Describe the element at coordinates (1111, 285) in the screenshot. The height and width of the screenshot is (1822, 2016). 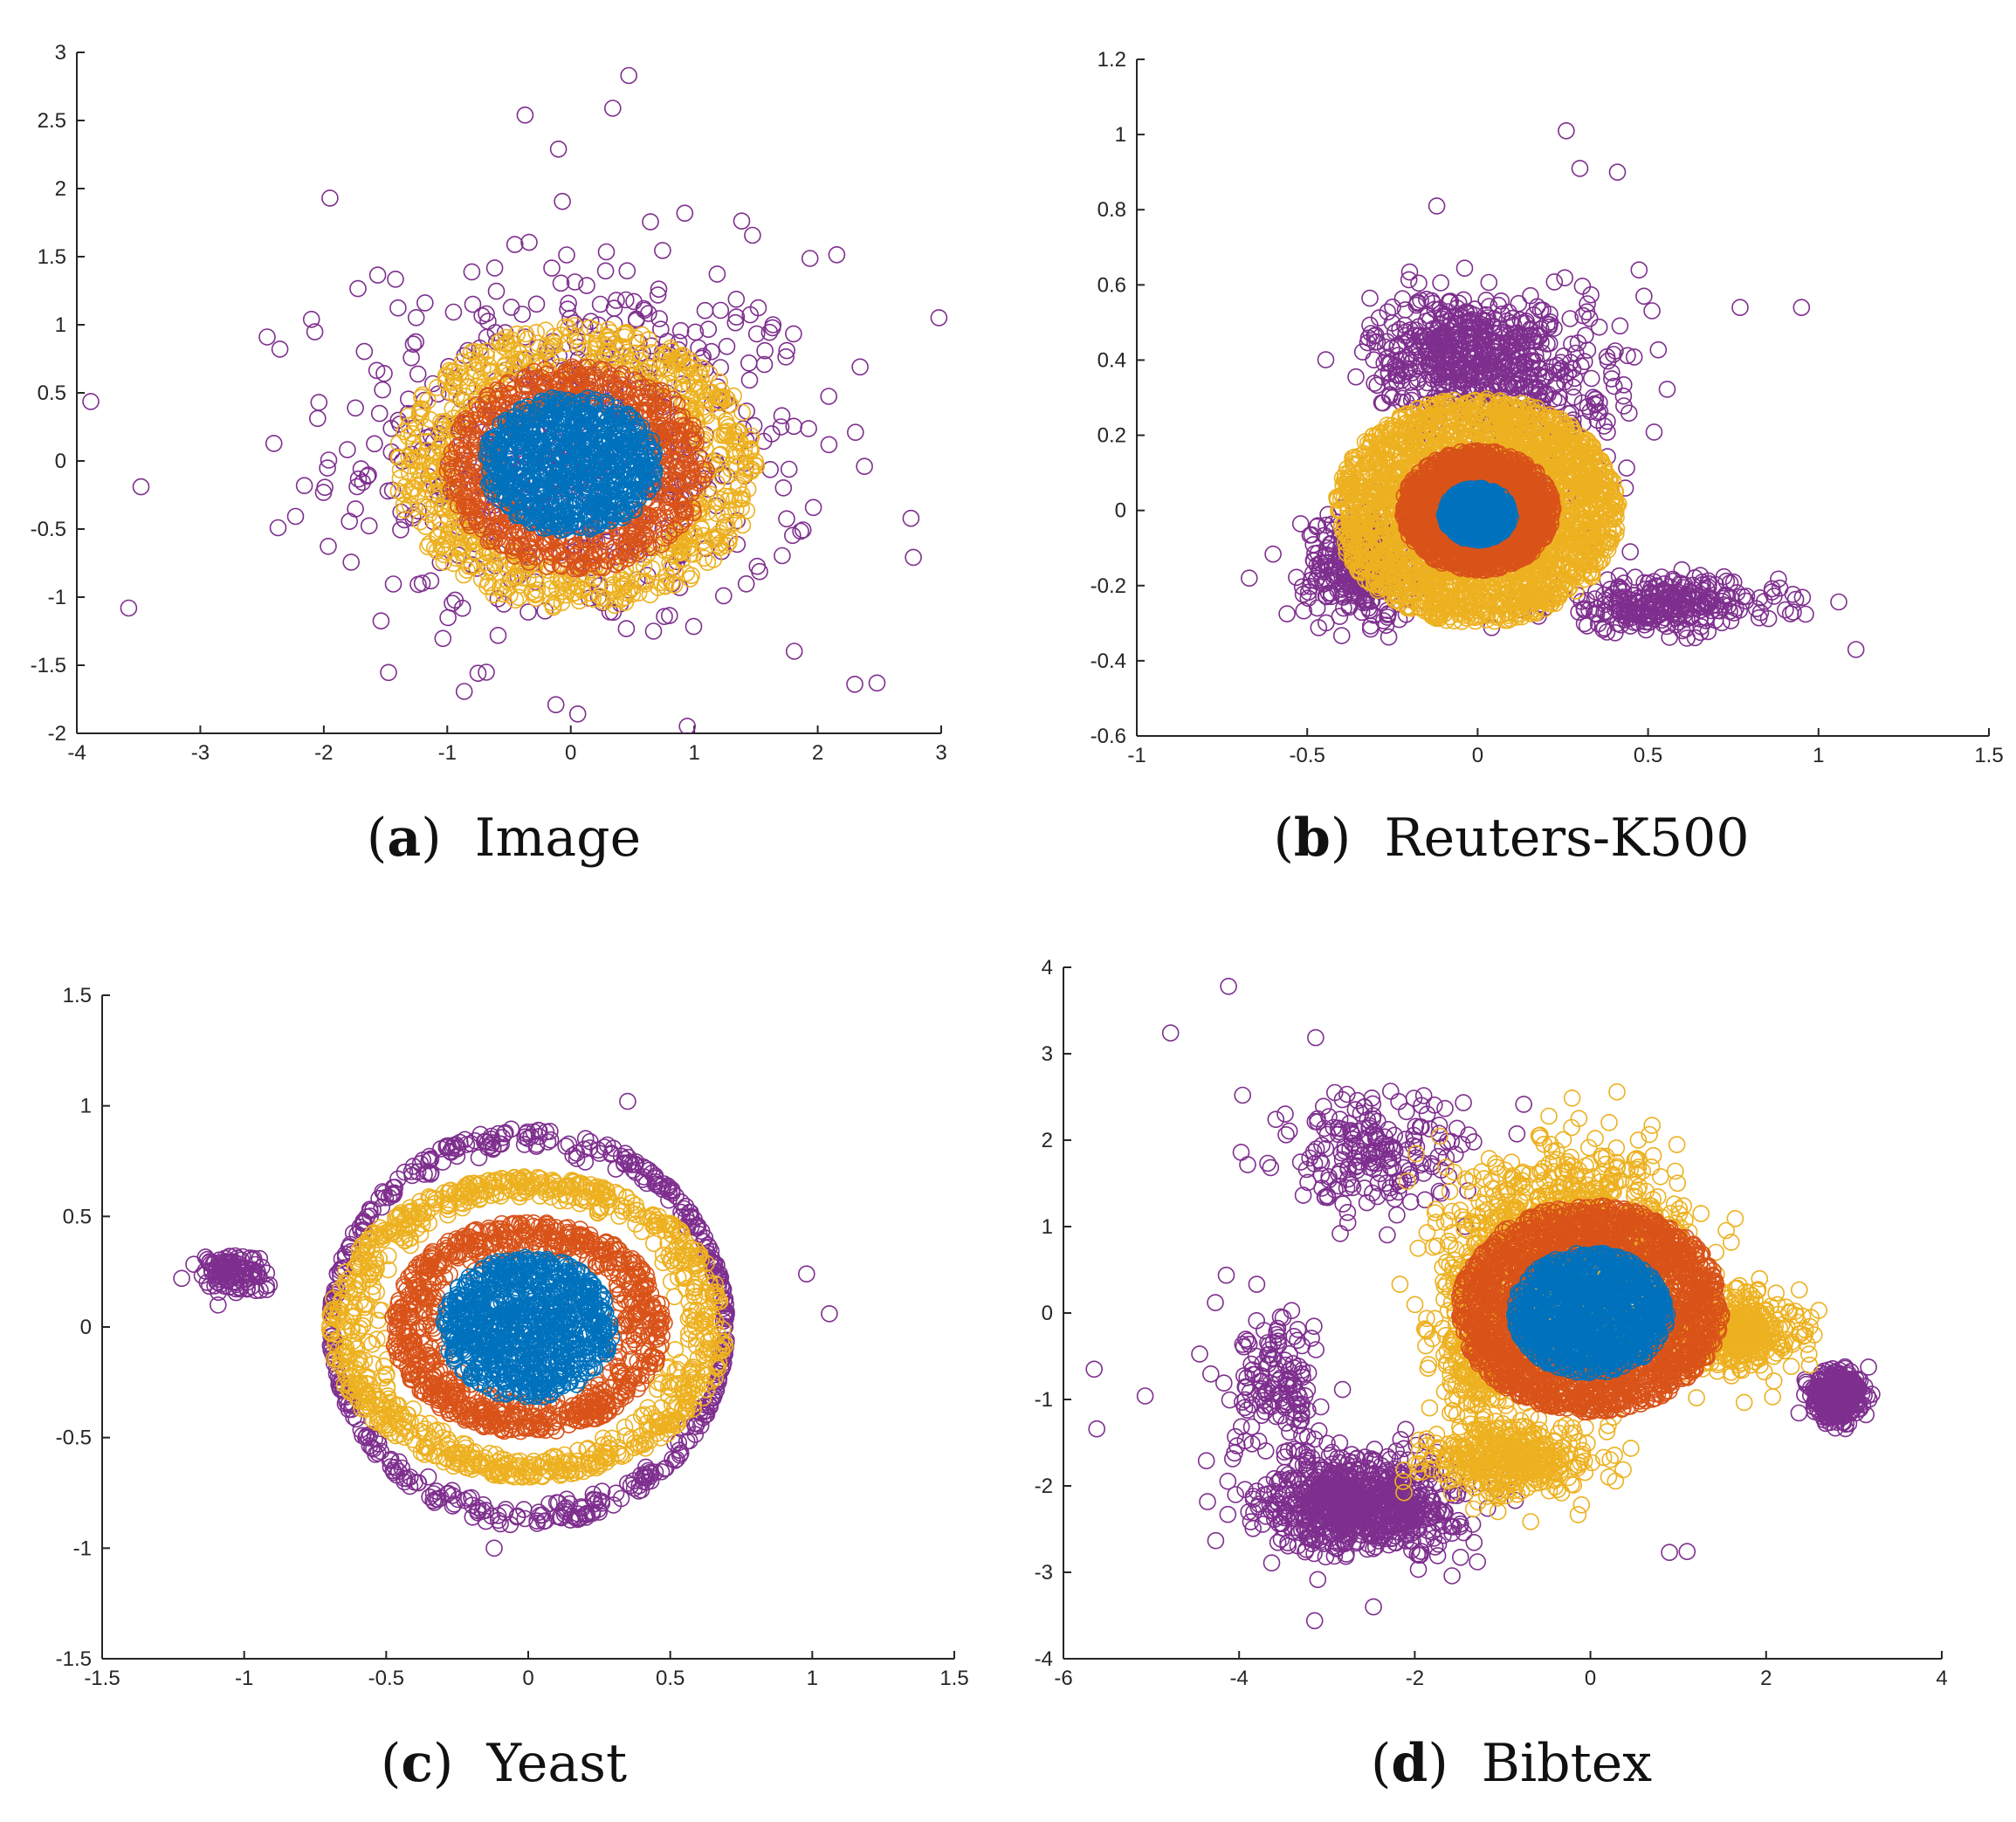
I see `y-tick-label: 0.6` at that location.